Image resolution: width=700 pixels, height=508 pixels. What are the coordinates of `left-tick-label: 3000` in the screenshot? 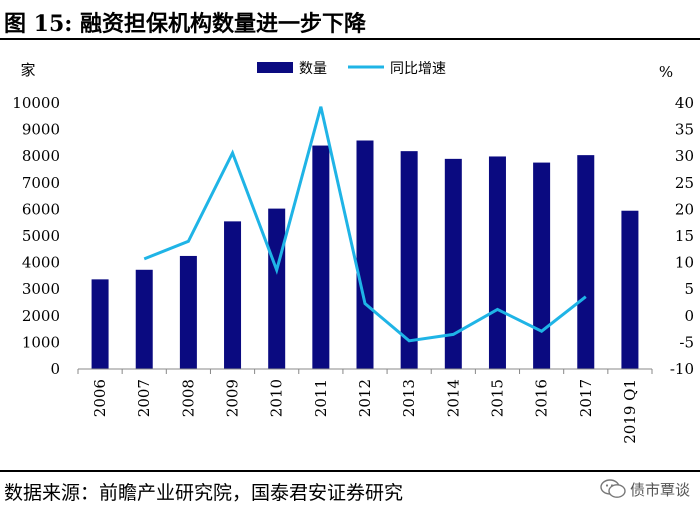 It's located at (41, 289).